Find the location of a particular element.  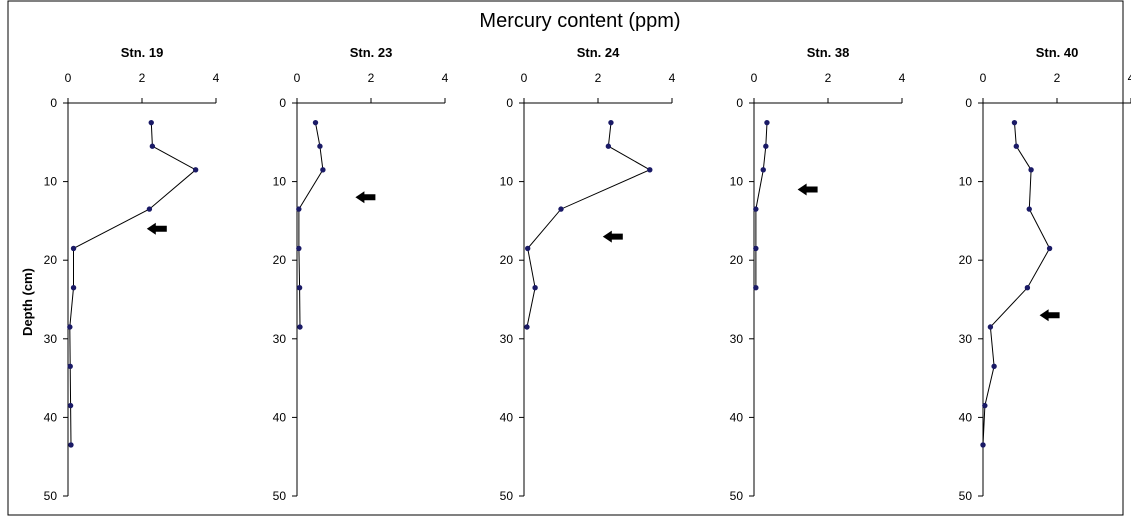

panel-title: Stn. 19 is located at coordinates (142, 52).